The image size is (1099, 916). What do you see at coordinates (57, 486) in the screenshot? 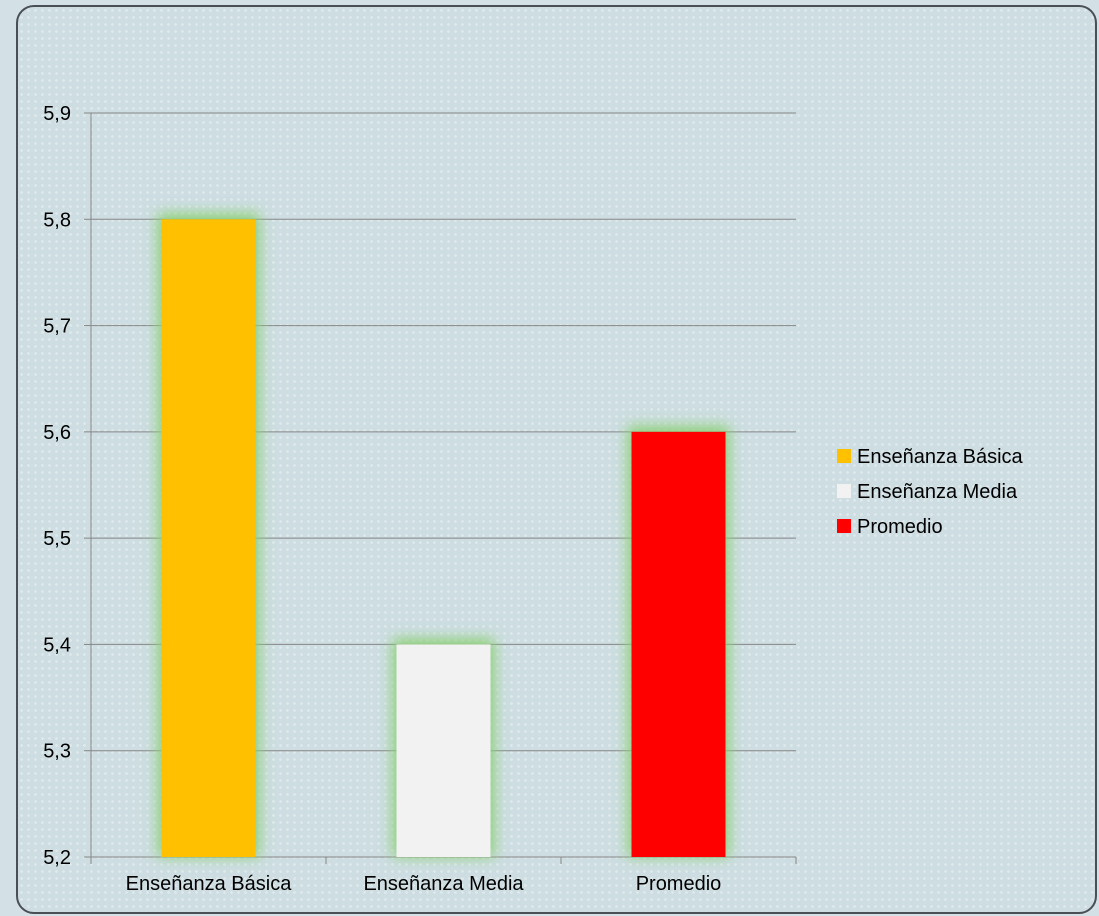
I see `y-axis-ticks: 5,2 5,3 5,4 5,5 5,6 5,7 5,8 5,9` at bounding box center [57, 486].